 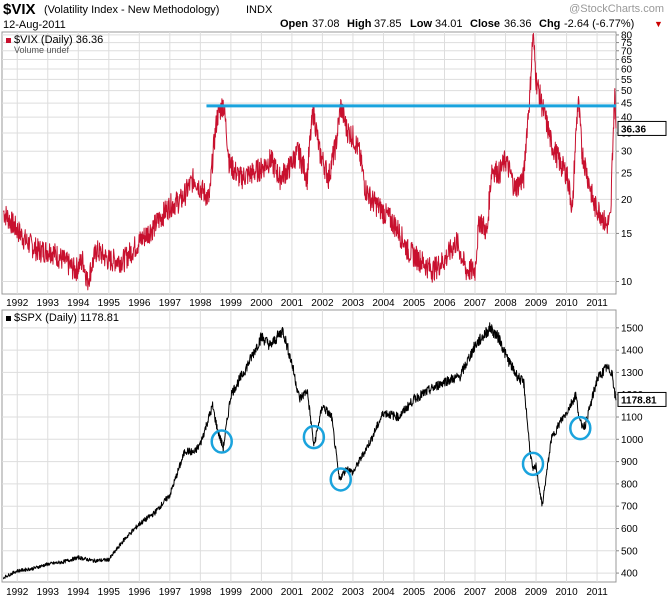 I want to click on x-tick-label: 1994, so click(x=78, y=303).